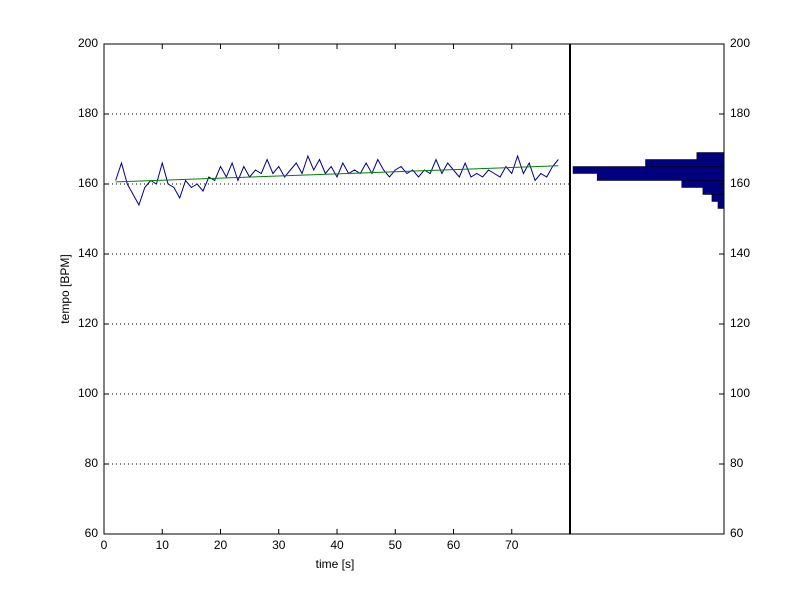  What do you see at coordinates (88, 183) in the screenshot?
I see `y-tick-label: 160` at bounding box center [88, 183].